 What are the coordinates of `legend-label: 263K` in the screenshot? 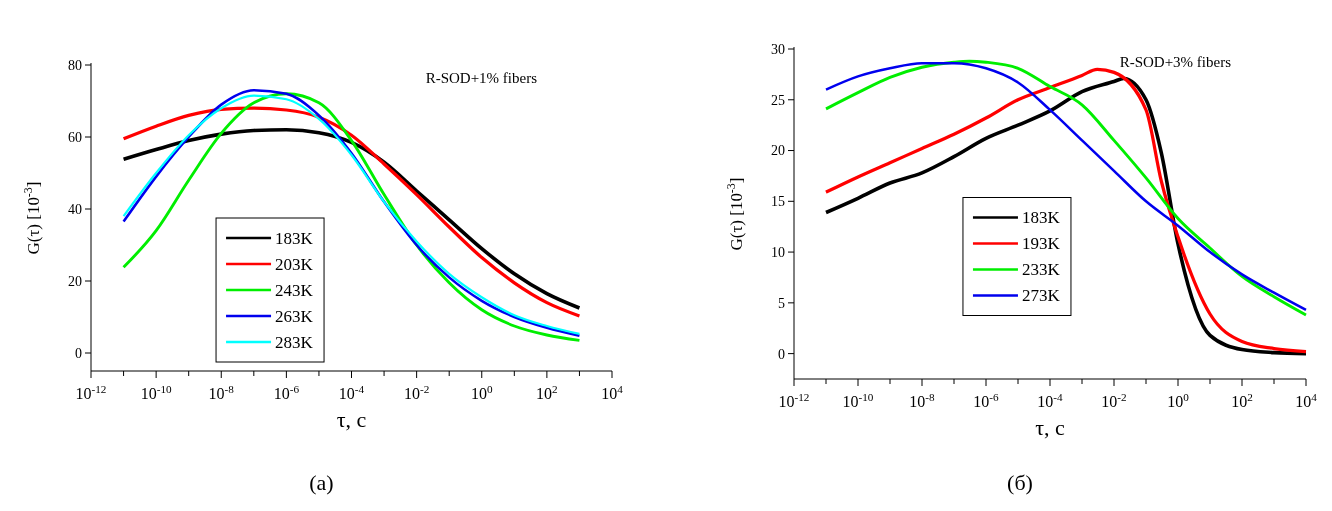 It's located at (294, 316).